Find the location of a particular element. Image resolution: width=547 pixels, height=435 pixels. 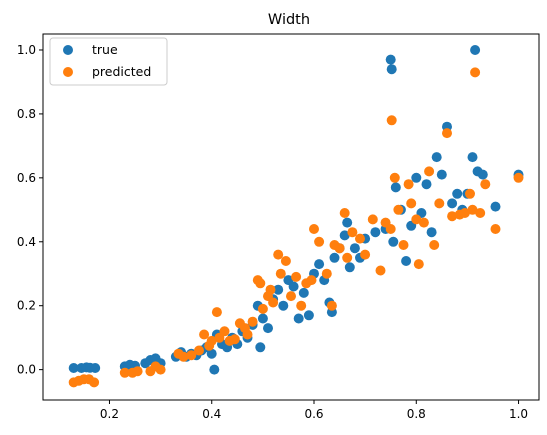

legend-label-true: true is located at coordinates (105, 49).